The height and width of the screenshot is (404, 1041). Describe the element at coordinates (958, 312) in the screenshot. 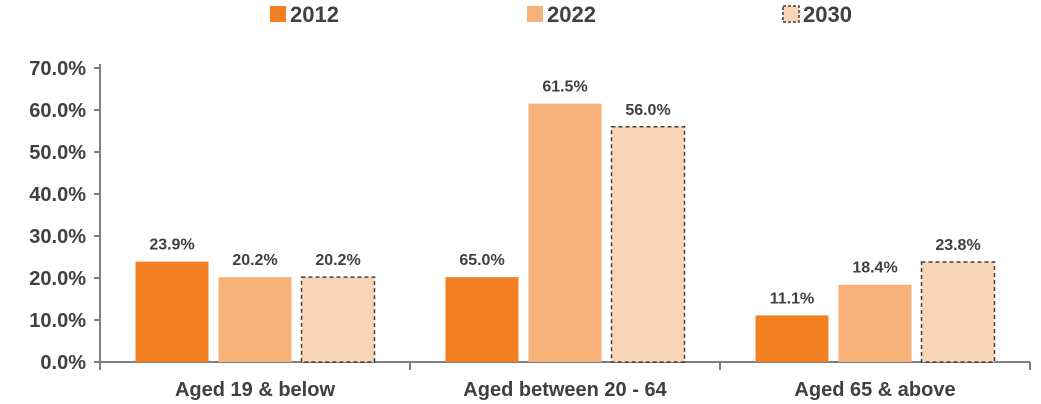

I see `bar-2030-aged-65-above` at that location.